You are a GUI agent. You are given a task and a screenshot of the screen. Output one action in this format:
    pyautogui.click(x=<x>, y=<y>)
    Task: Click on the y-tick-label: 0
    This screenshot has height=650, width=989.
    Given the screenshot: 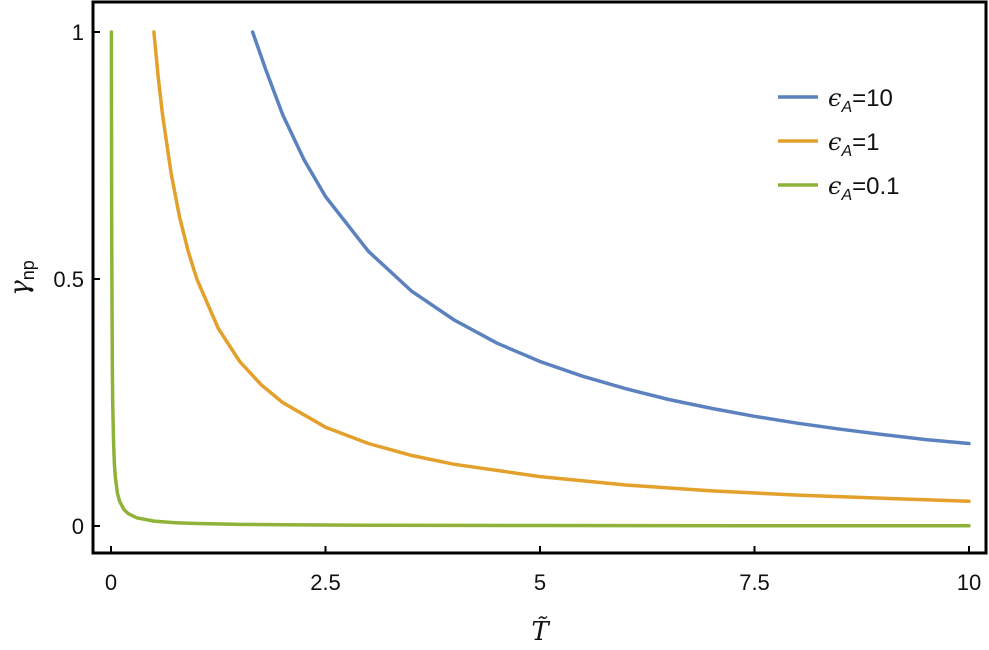 What is the action you would take?
    pyautogui.click(x=78, y=526)
    